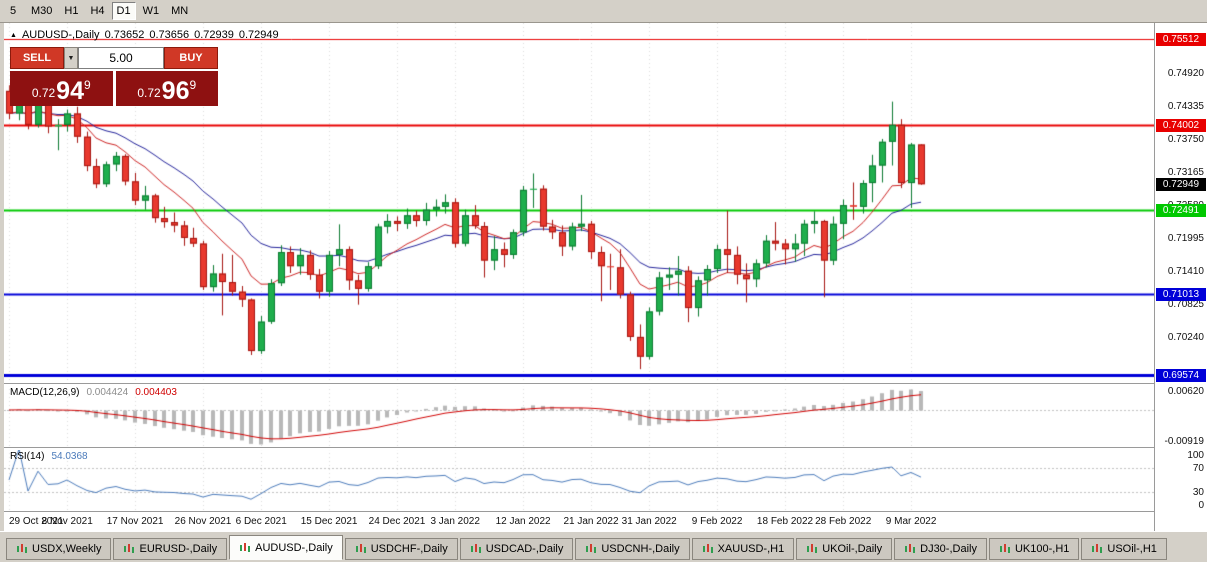  I want to click on price-tick-label: 70, so click(1198, 468).